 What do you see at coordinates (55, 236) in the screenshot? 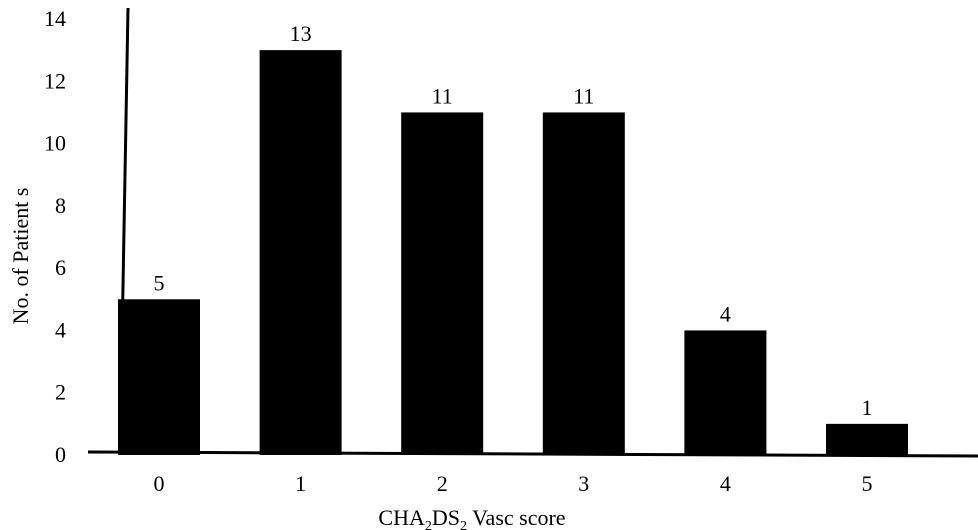
I see `y-axis-ticks: 0 2 4 6 8 10 12 14` at bounding box center [55, 236].